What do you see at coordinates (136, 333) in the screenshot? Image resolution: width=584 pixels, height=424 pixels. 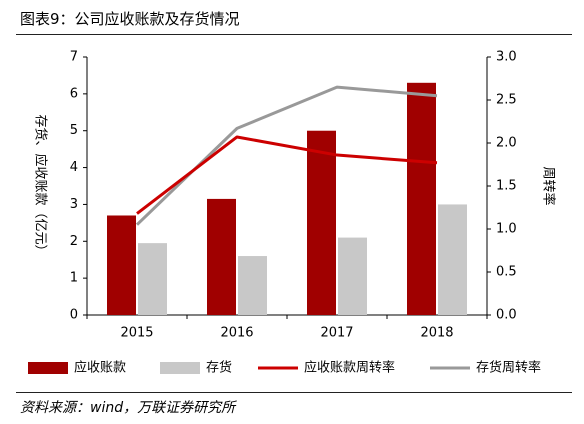 I see `x-tick-label: 2015` at bounding box center [136, 333].